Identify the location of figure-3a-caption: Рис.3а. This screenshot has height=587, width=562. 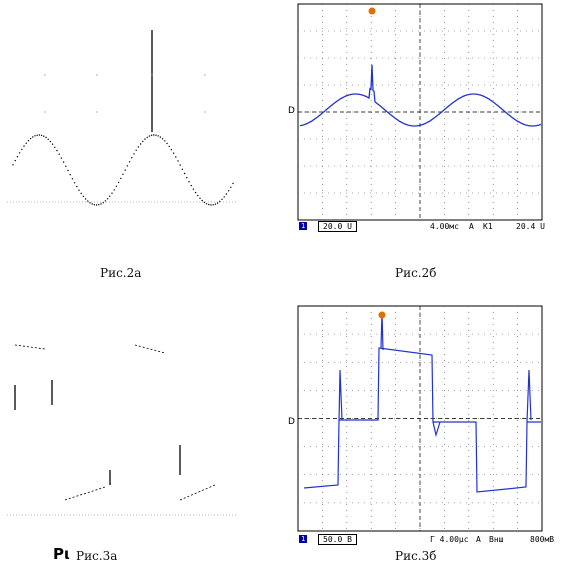
(97, 556).